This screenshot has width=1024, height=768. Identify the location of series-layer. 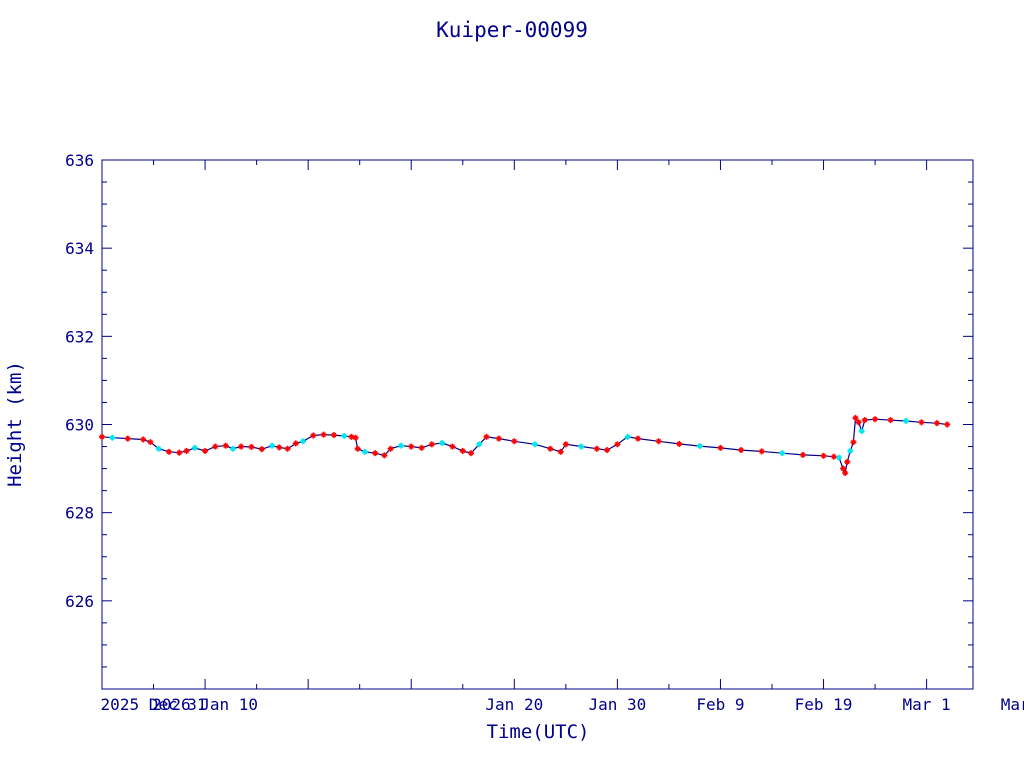
(525, 445).